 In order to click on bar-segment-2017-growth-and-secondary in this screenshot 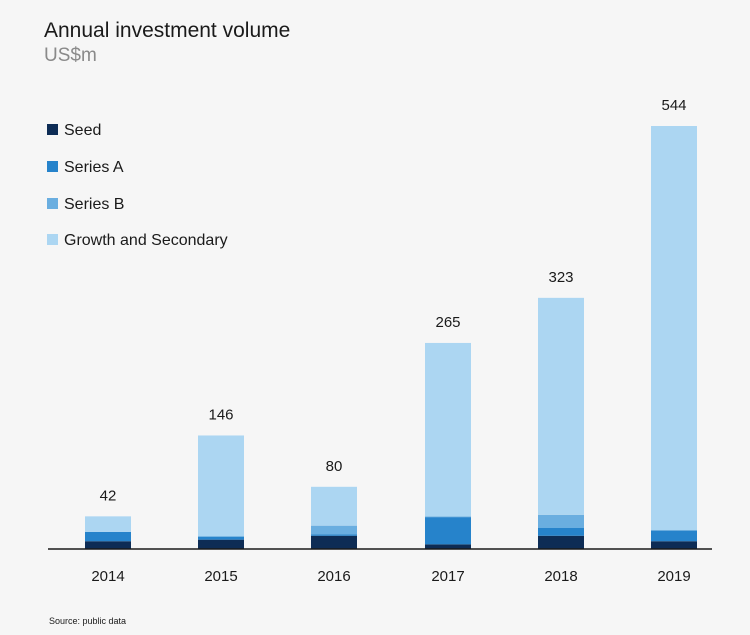, I will do `click(448, 429)`.